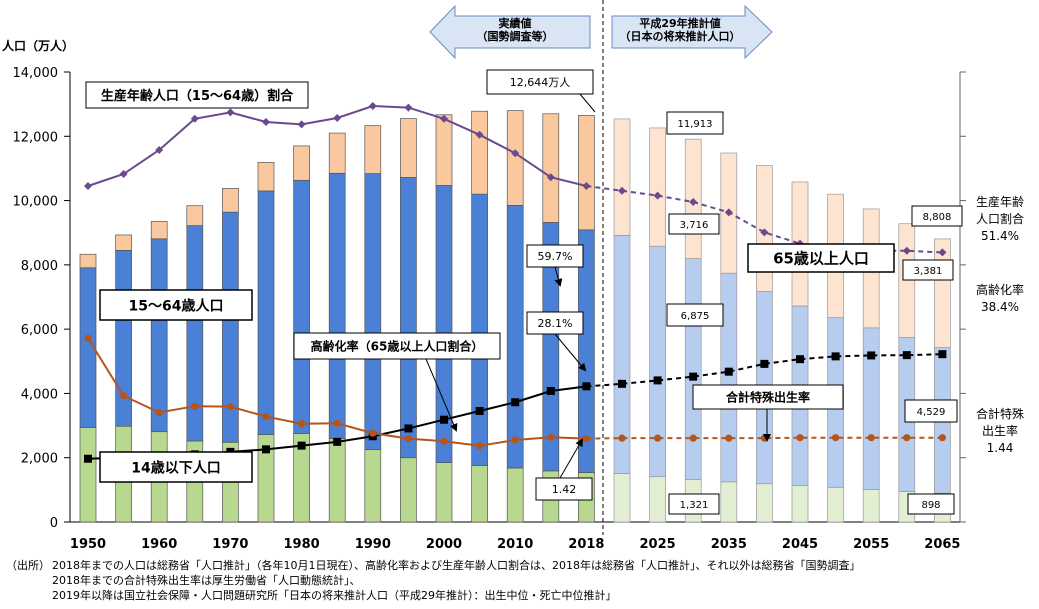 The image size is (1039, 609). I want to click on x-tick-label: 2035, so click(729, 544).